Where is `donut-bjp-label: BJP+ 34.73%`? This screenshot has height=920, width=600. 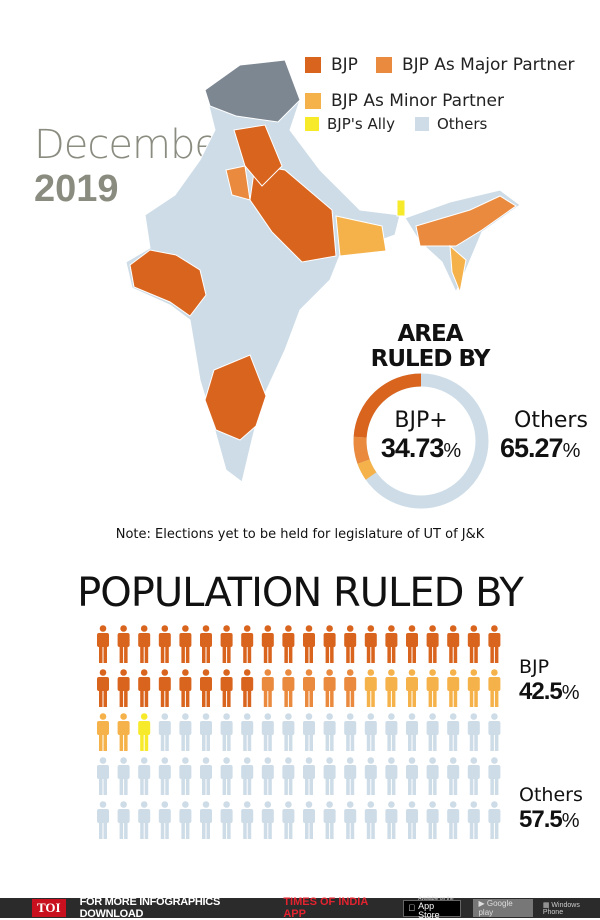 donut-bjp-label: BJP+ 34.73% is located at coordinates (421, 435).